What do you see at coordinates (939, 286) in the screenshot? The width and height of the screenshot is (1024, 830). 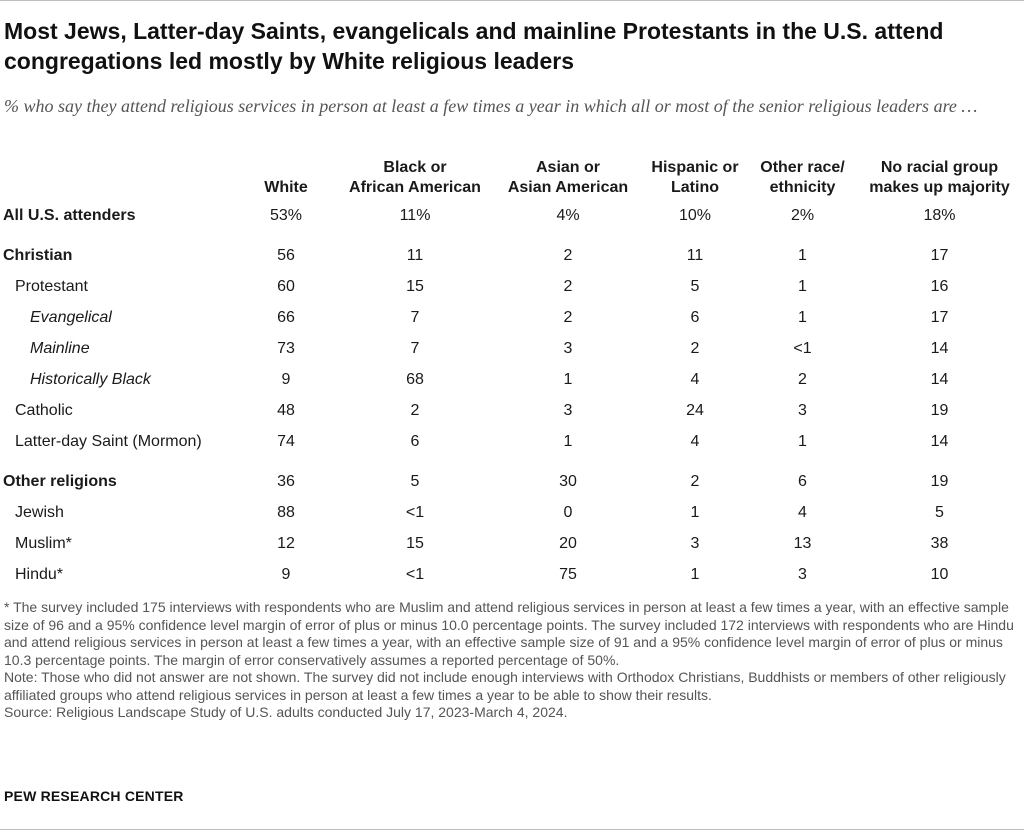 I see `table-cell: 16` at bounding box center [939, 286].